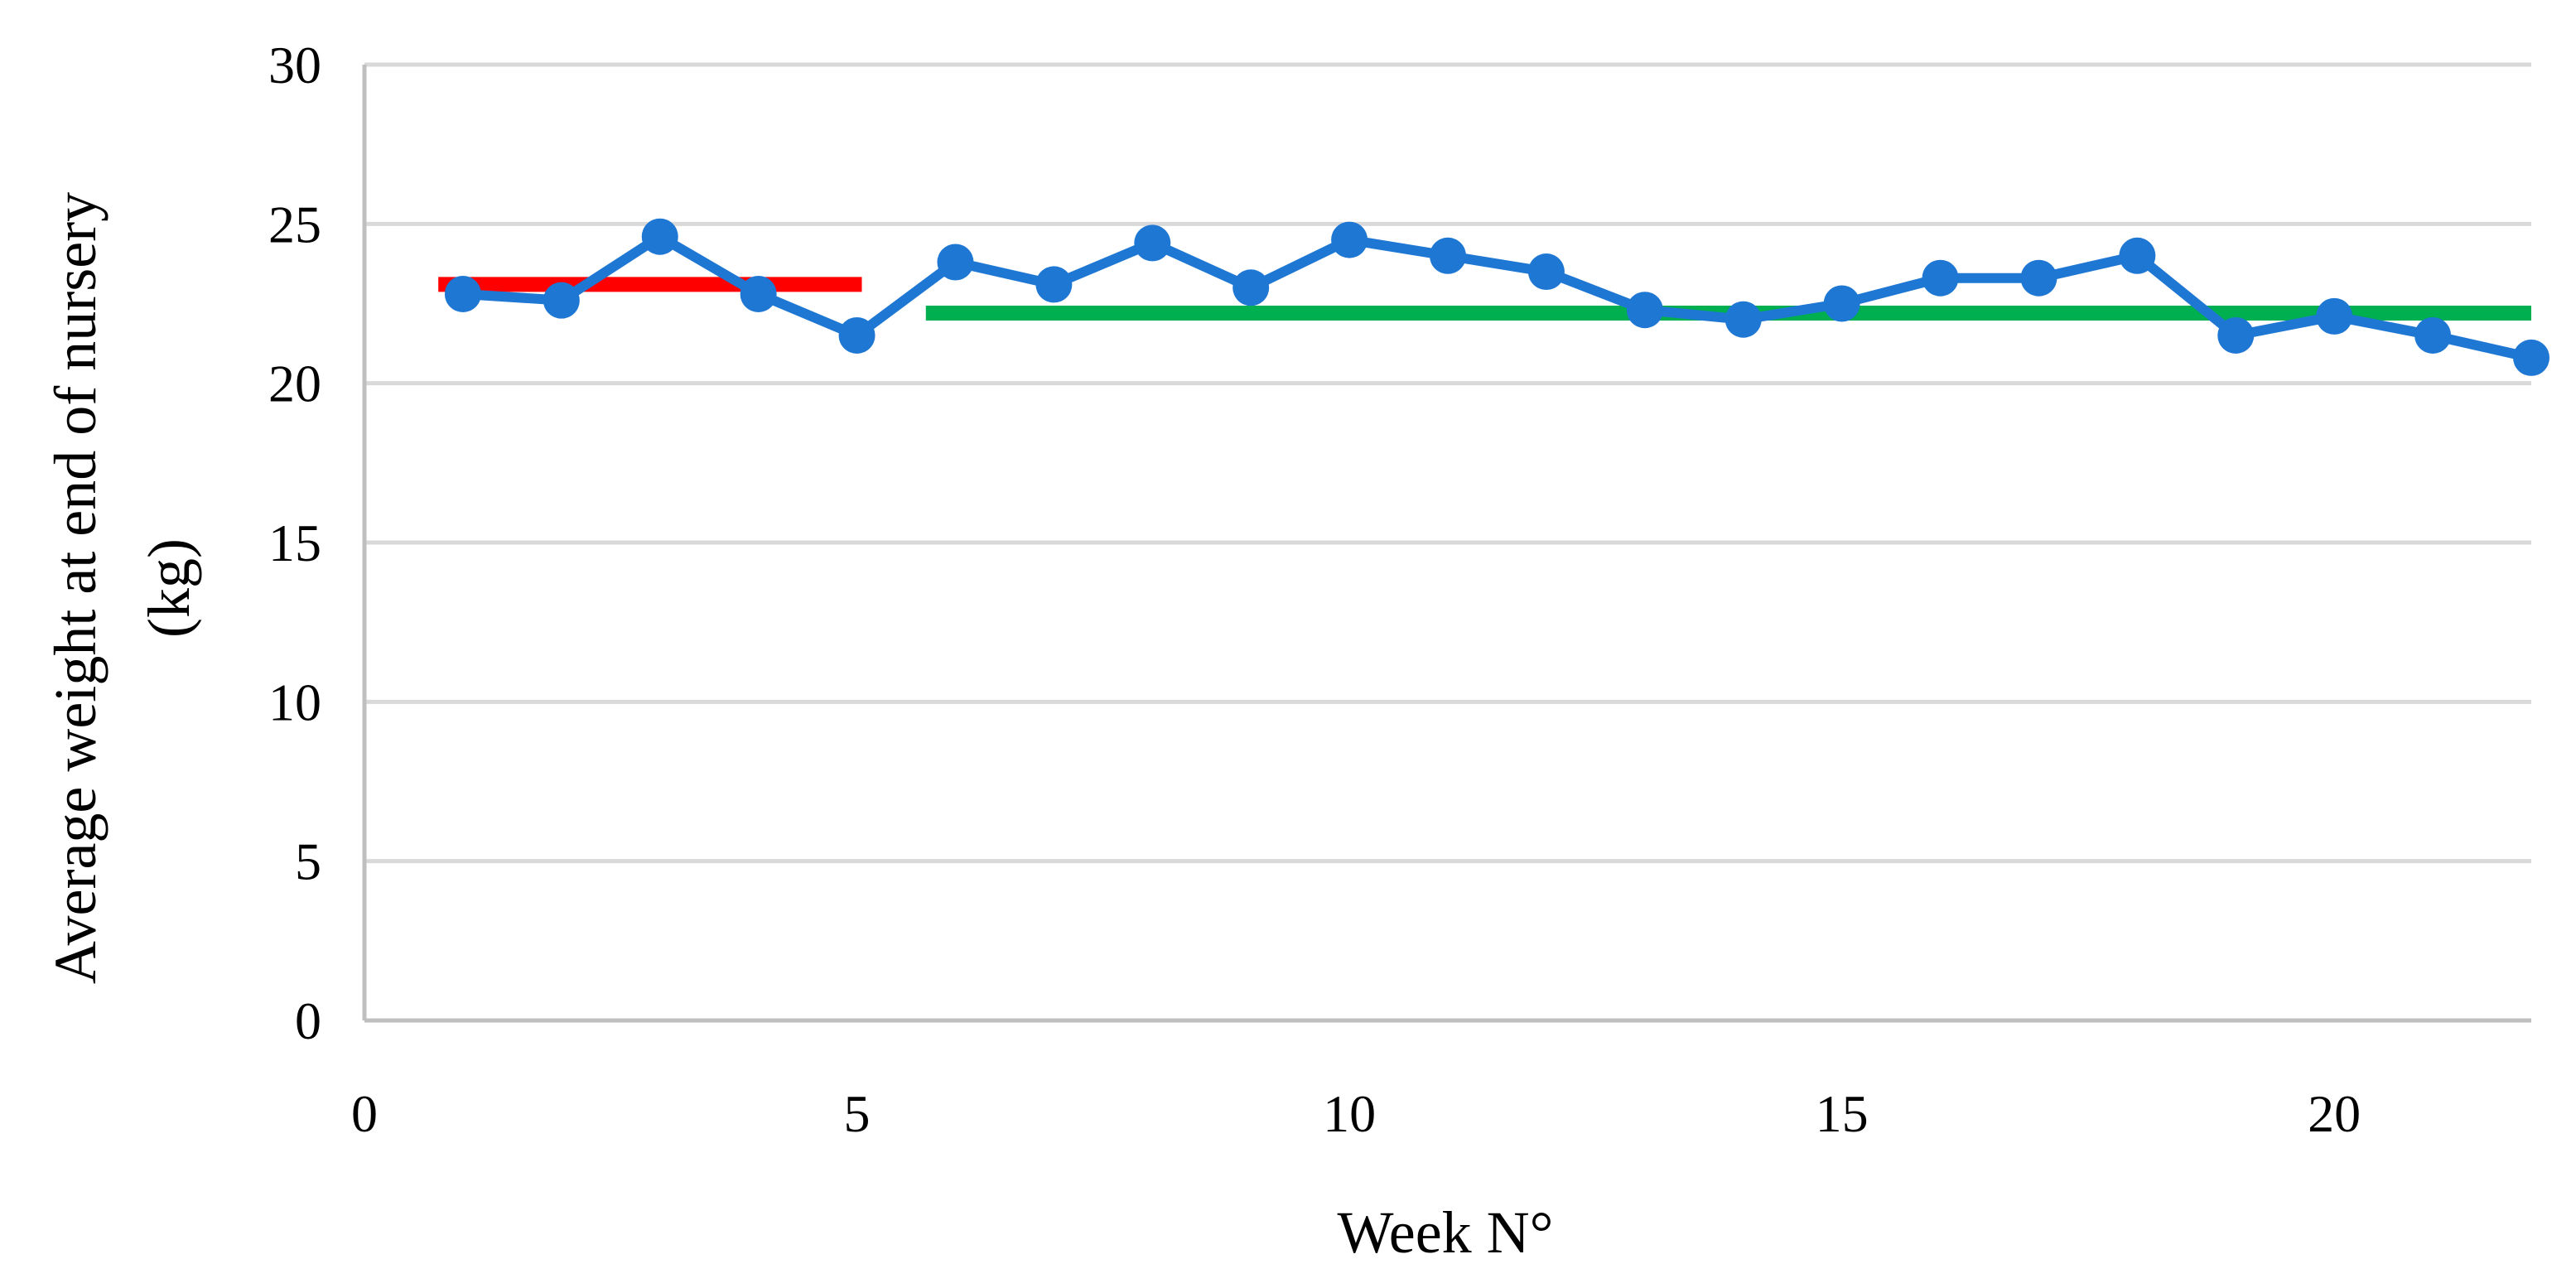 The width and height of the screenshot is (2576, 1288). What do you see at coordinates (308, 1021) in the screenshot?
I see `y-tick-label: 0` at bounding box center [308, 1021].